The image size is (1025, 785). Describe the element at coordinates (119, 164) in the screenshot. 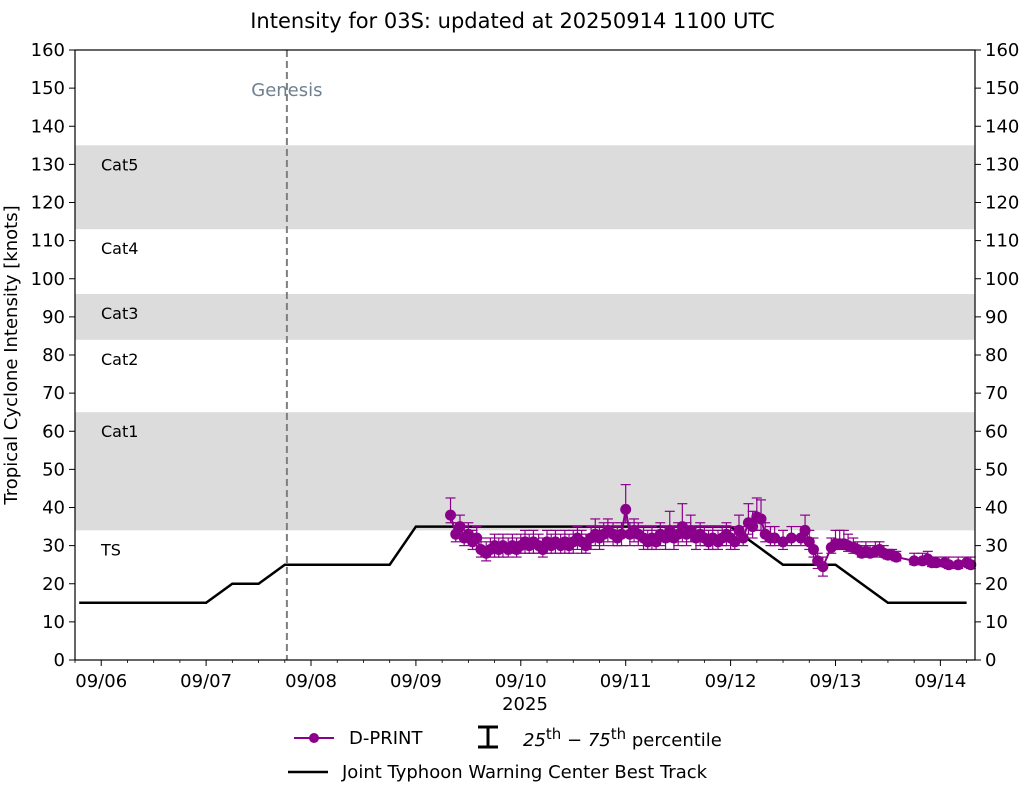

I see `category-label-cat5: Cat5` at that location.